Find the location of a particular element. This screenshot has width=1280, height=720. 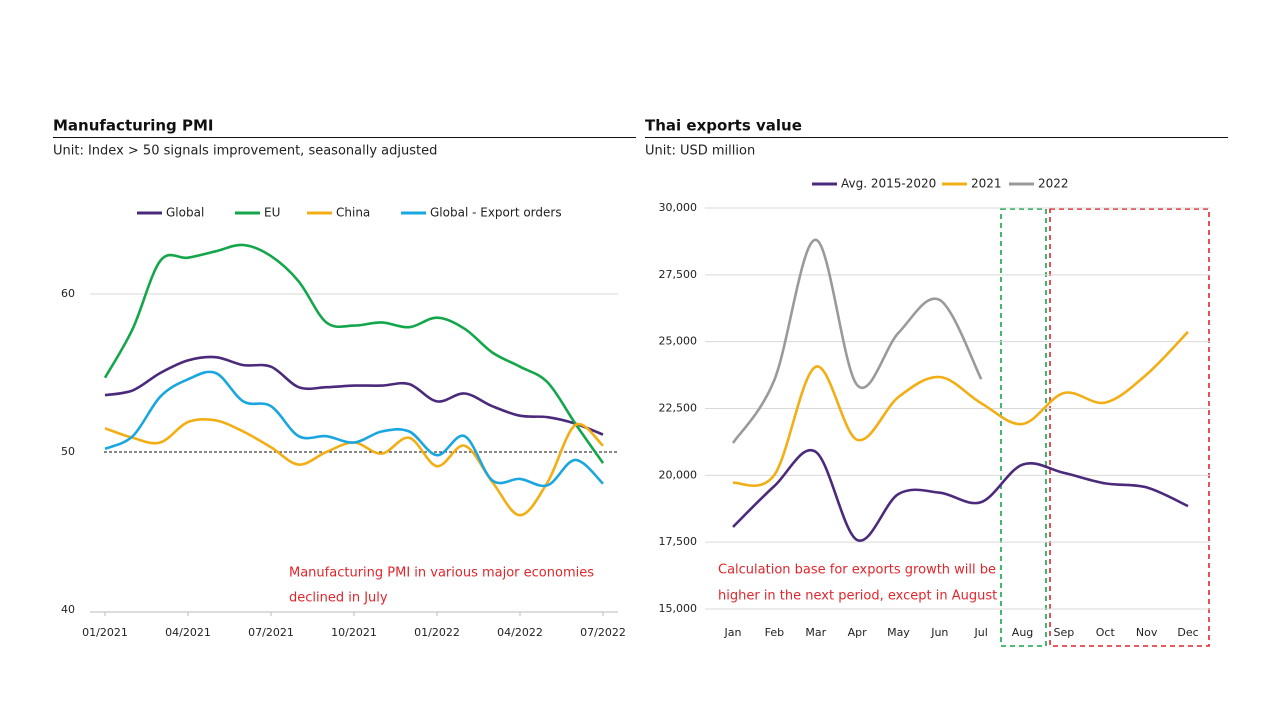

x-tick-label: 01/2022 is located at coordinates (437, 632).